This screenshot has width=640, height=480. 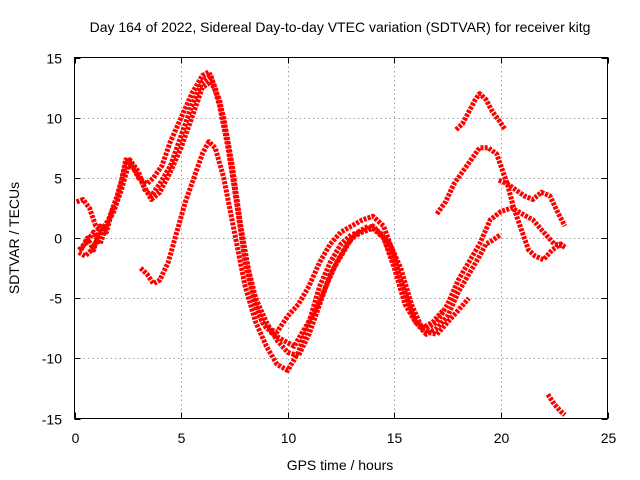 I want to click on y-tick-label: 5, so click(x=58, y=179).